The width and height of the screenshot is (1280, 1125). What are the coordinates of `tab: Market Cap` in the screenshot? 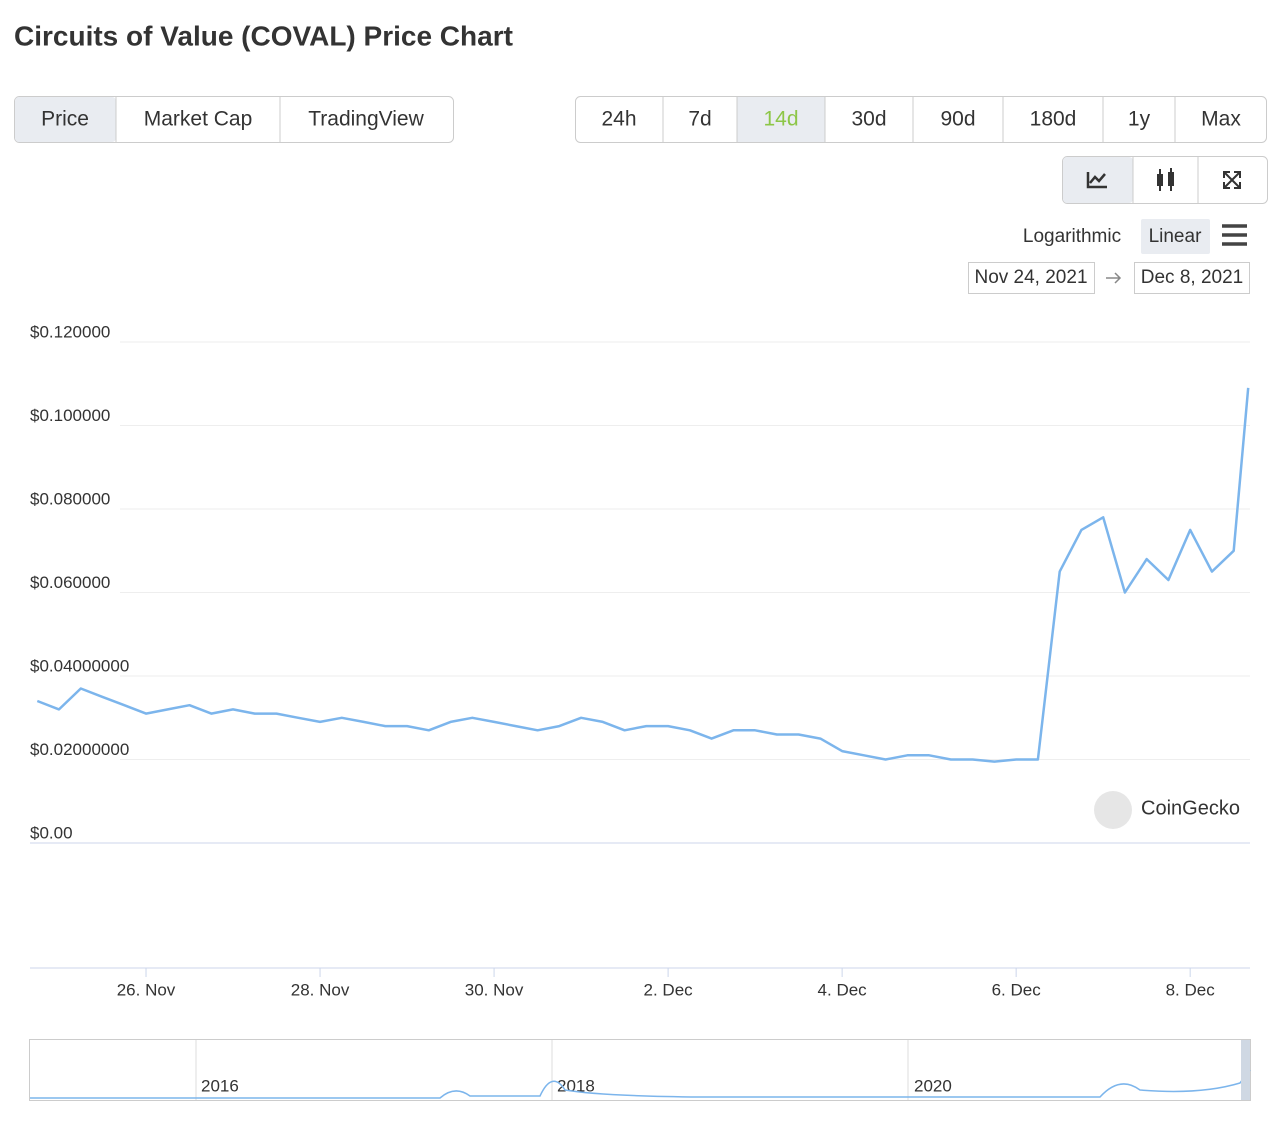 It's located at (198, 119).